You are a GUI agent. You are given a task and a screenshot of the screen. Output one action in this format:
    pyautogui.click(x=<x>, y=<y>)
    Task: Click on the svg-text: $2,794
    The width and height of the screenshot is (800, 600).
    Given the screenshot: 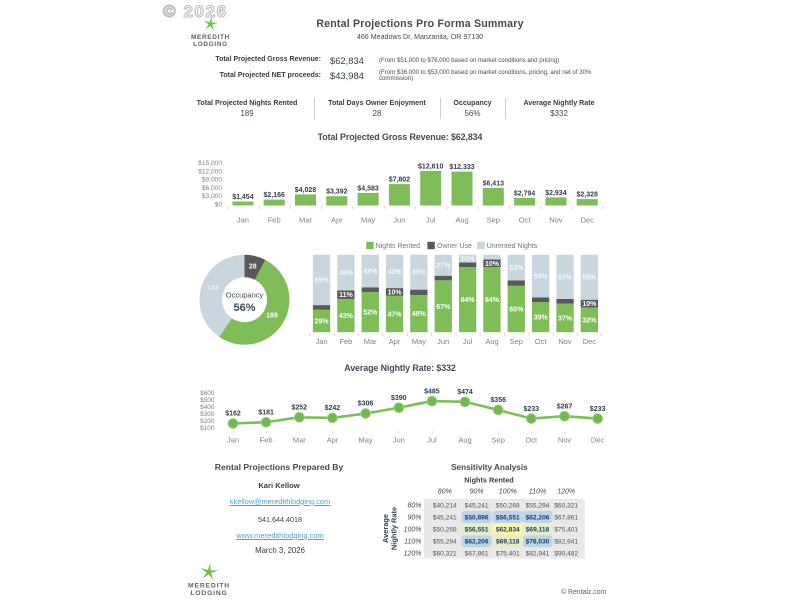 What is the action you would take?
    pyautogui.click(x=525, y=193)
    